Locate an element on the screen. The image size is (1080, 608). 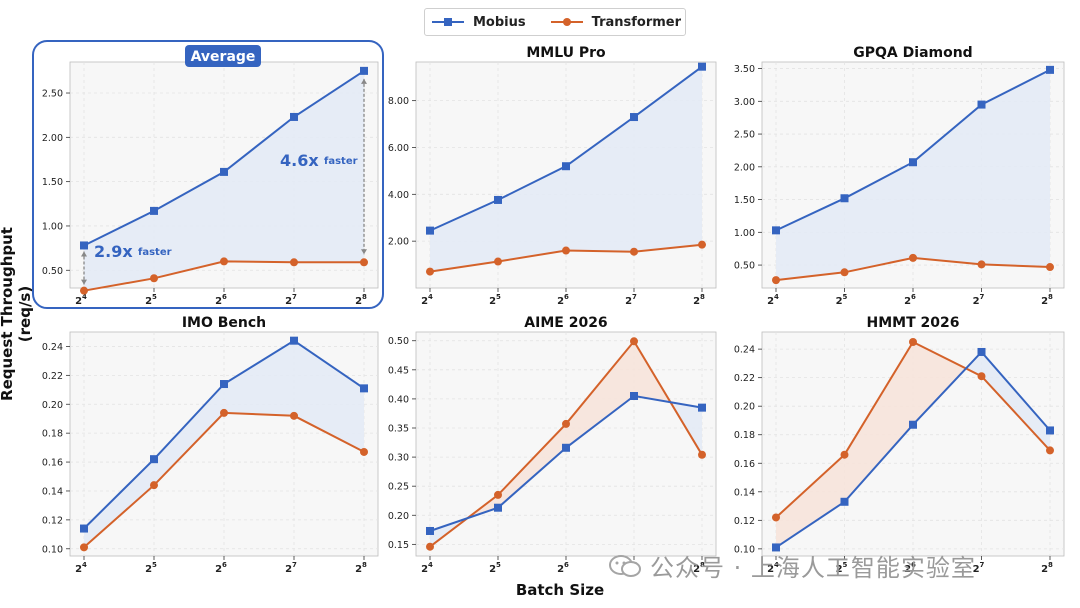
speedup-small-suffix: faster is located at coordinates (155, 252).